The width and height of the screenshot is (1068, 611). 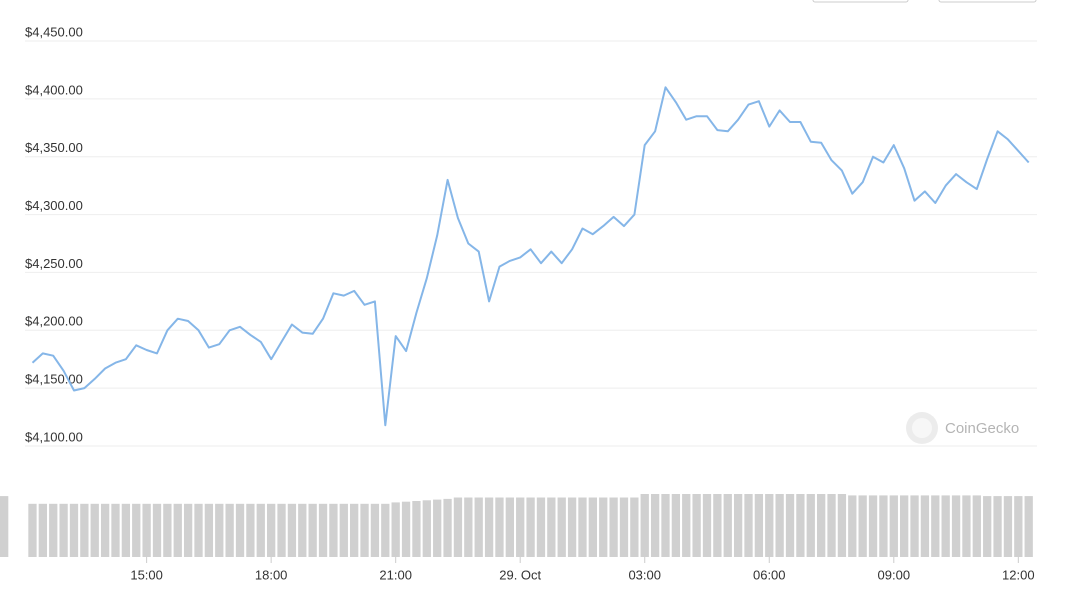 What do you see at coordinates (146, 574) in the screenshot?
I see `x-tick-label: 15:00` at bounding box center [146, 574].